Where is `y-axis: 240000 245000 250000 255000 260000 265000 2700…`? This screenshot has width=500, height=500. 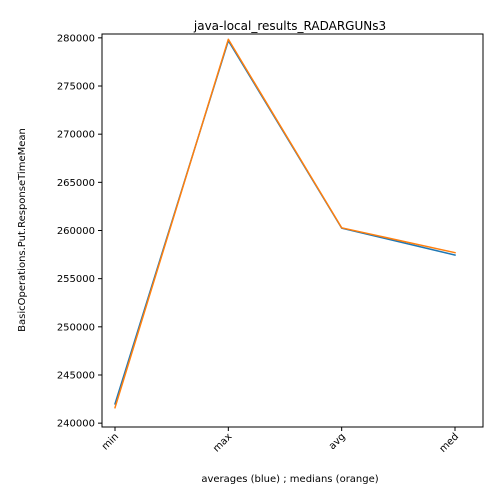 y-axis: 240000 245000 250000 255000 260000 265000 2700… is located at coordinates (79, 231).